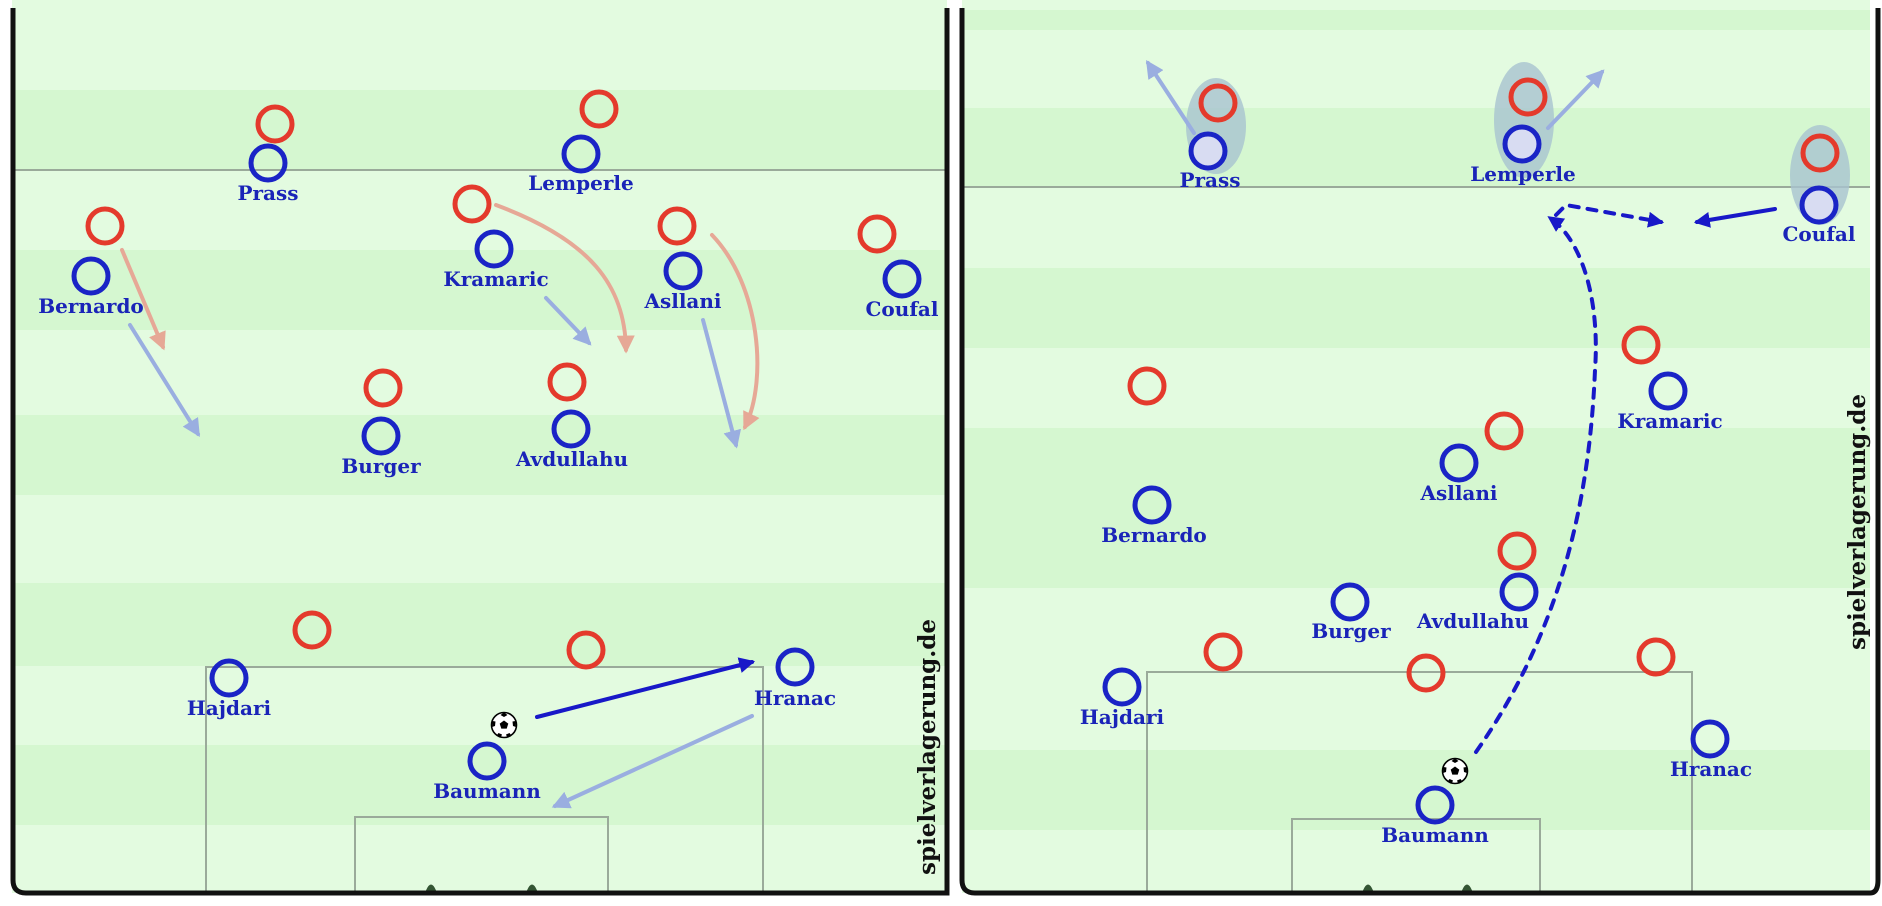  I want to click on kramaric-run-arrow, so click(568, 321).